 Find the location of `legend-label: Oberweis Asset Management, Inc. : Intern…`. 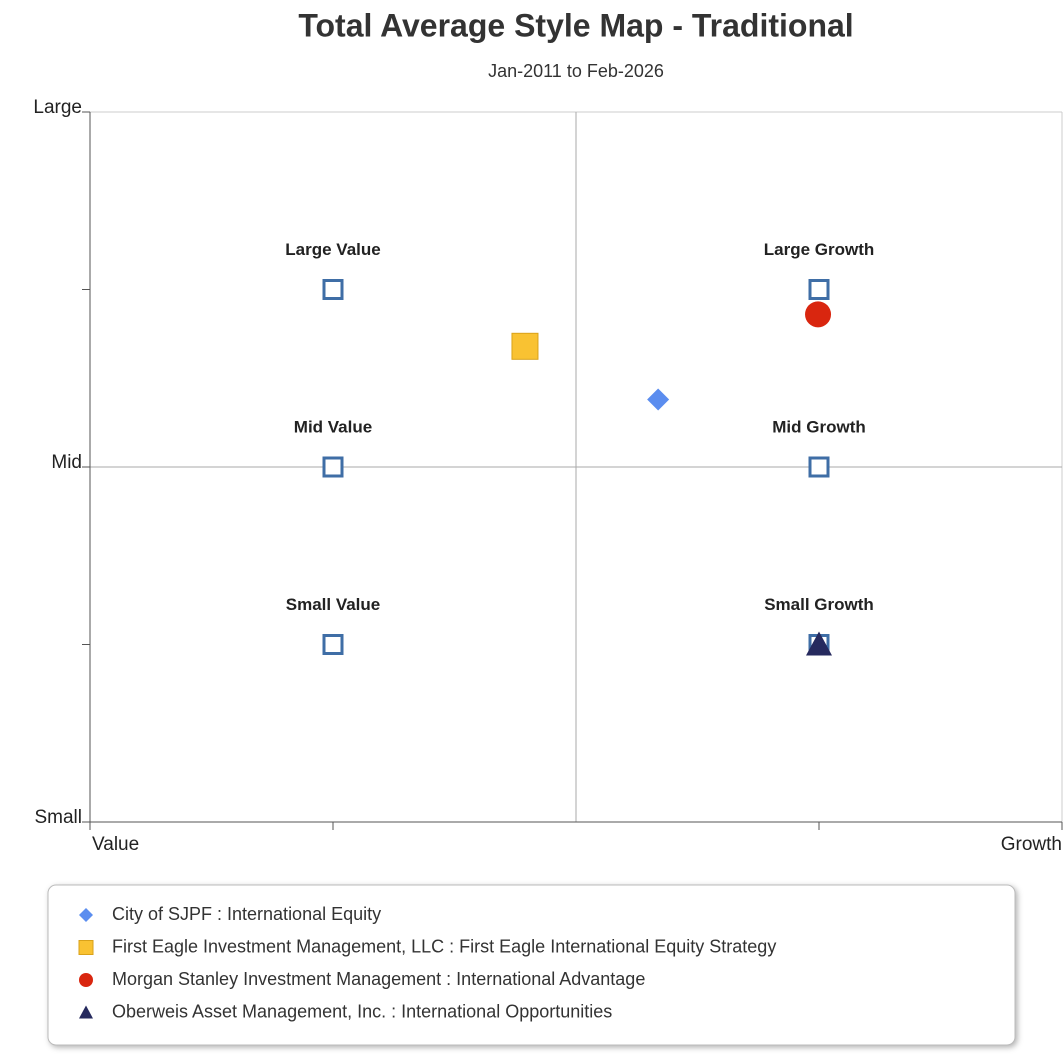

legend-label: Oberweis Asset Management, Inc. : Intern… is located at coordinates (362, 1011).